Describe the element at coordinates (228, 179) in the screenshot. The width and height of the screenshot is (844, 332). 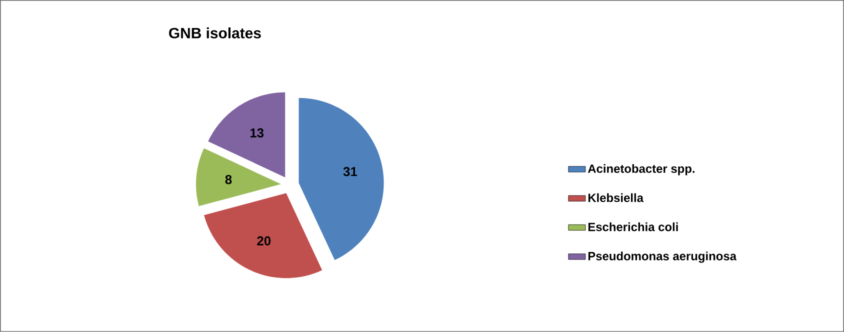
I see `data-label: 8` at that location.